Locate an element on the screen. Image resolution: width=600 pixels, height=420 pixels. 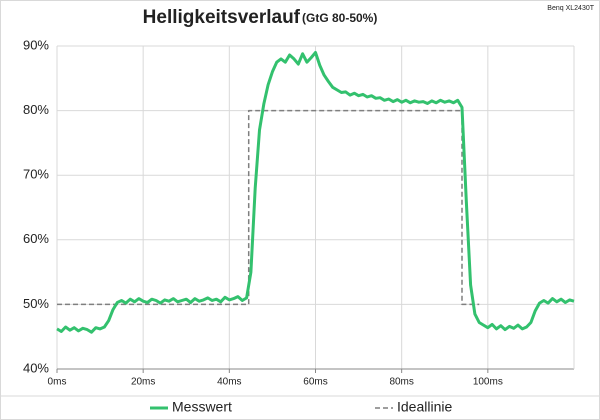
chart-title: Helligkeitsverlauf is located at coordinates (222, 17).